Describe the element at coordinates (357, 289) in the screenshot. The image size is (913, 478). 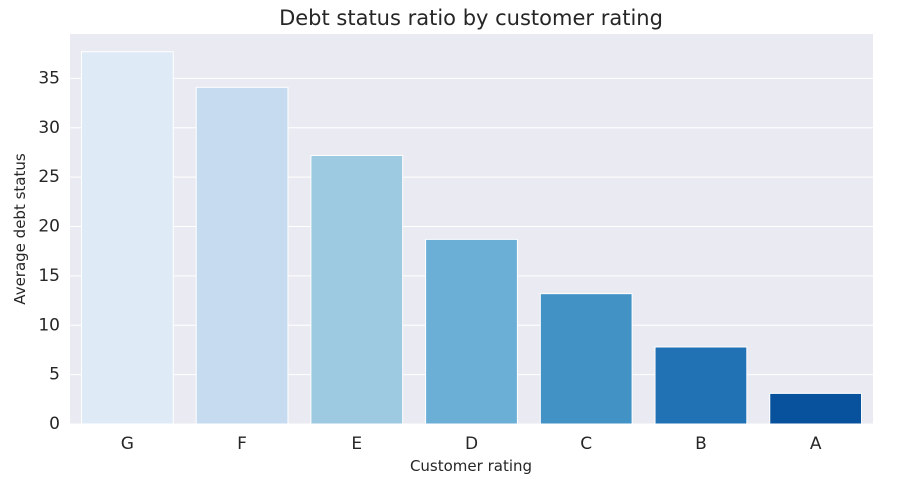
I see `bar-E` at that location.